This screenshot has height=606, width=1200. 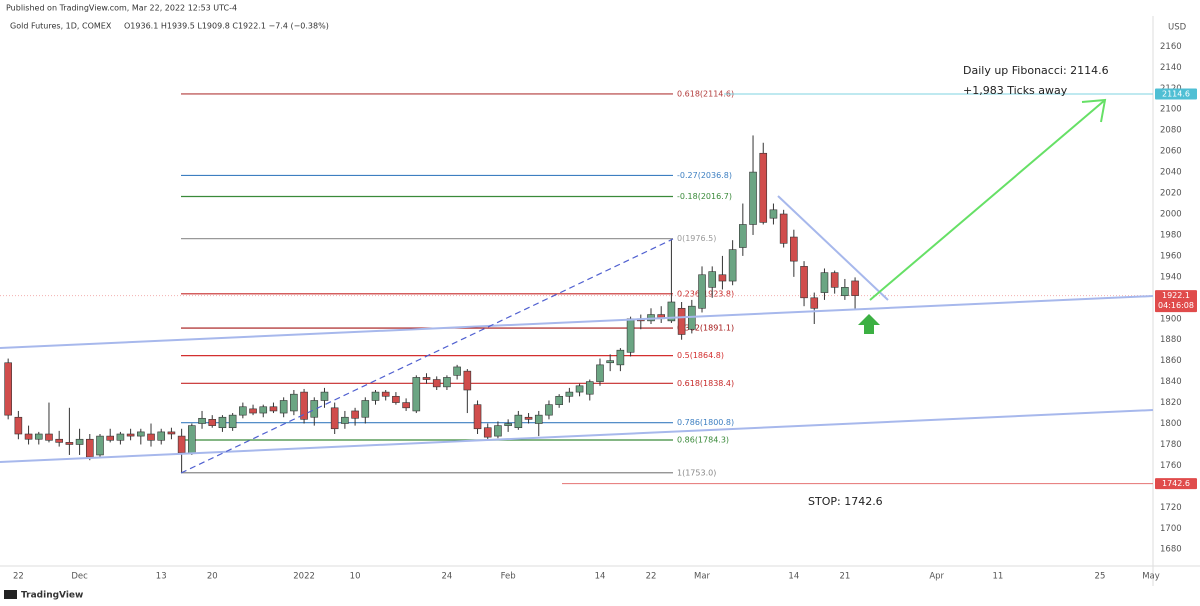 I want to click on annotation: Daily up Fibonacci: 2114.6, so click(x=1036, y=70).